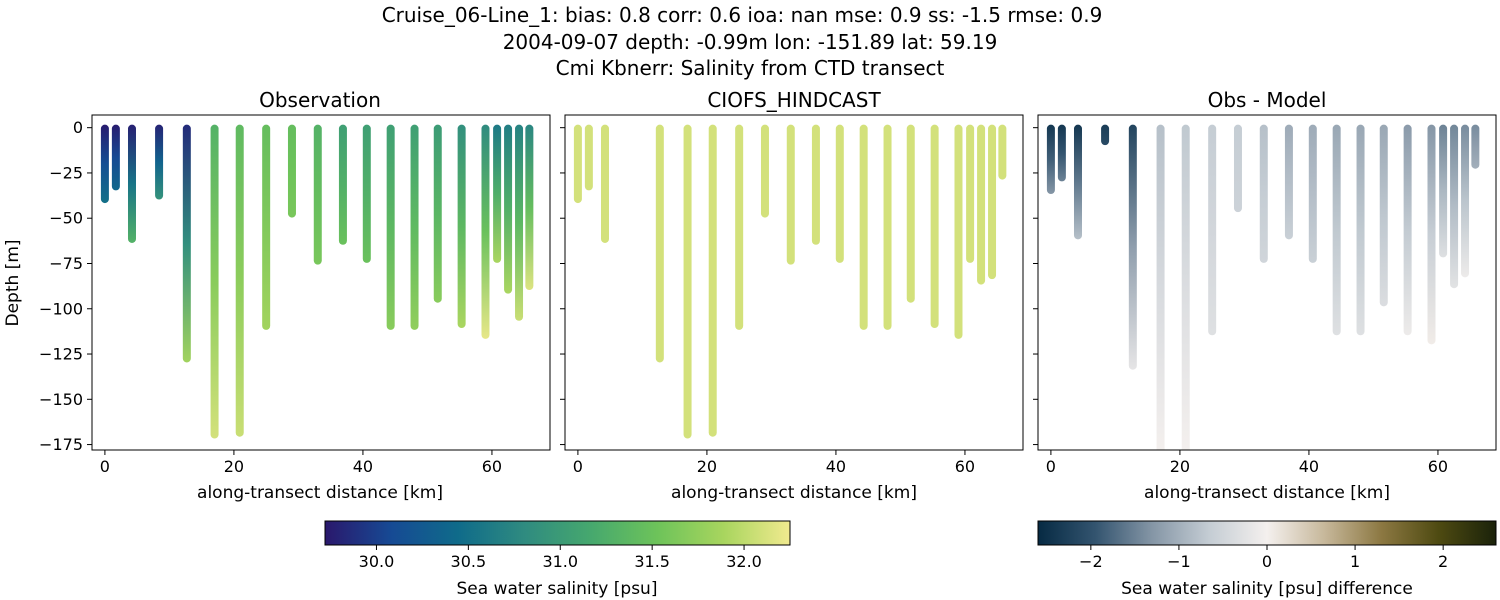 This screenshot has height=600, width=1500. Describe the element at coordinates (1267, 561) in the screenshot. I see `colorbar-tick-label: 0` at that location.